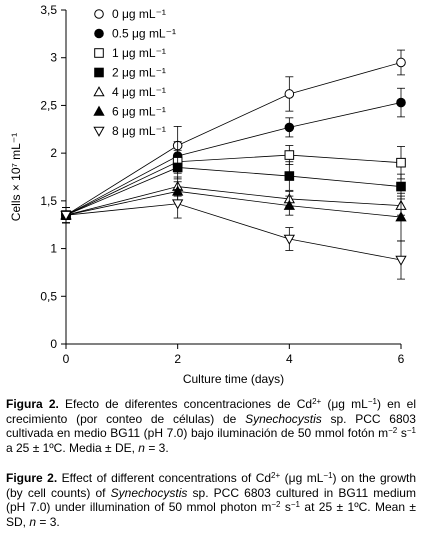 The width and height of the screenshot is (422, 544). Describe the element at coordinates (139, 73) in the screenshot. I see `legend-label: 2 μg mL⁻¹` at that location.